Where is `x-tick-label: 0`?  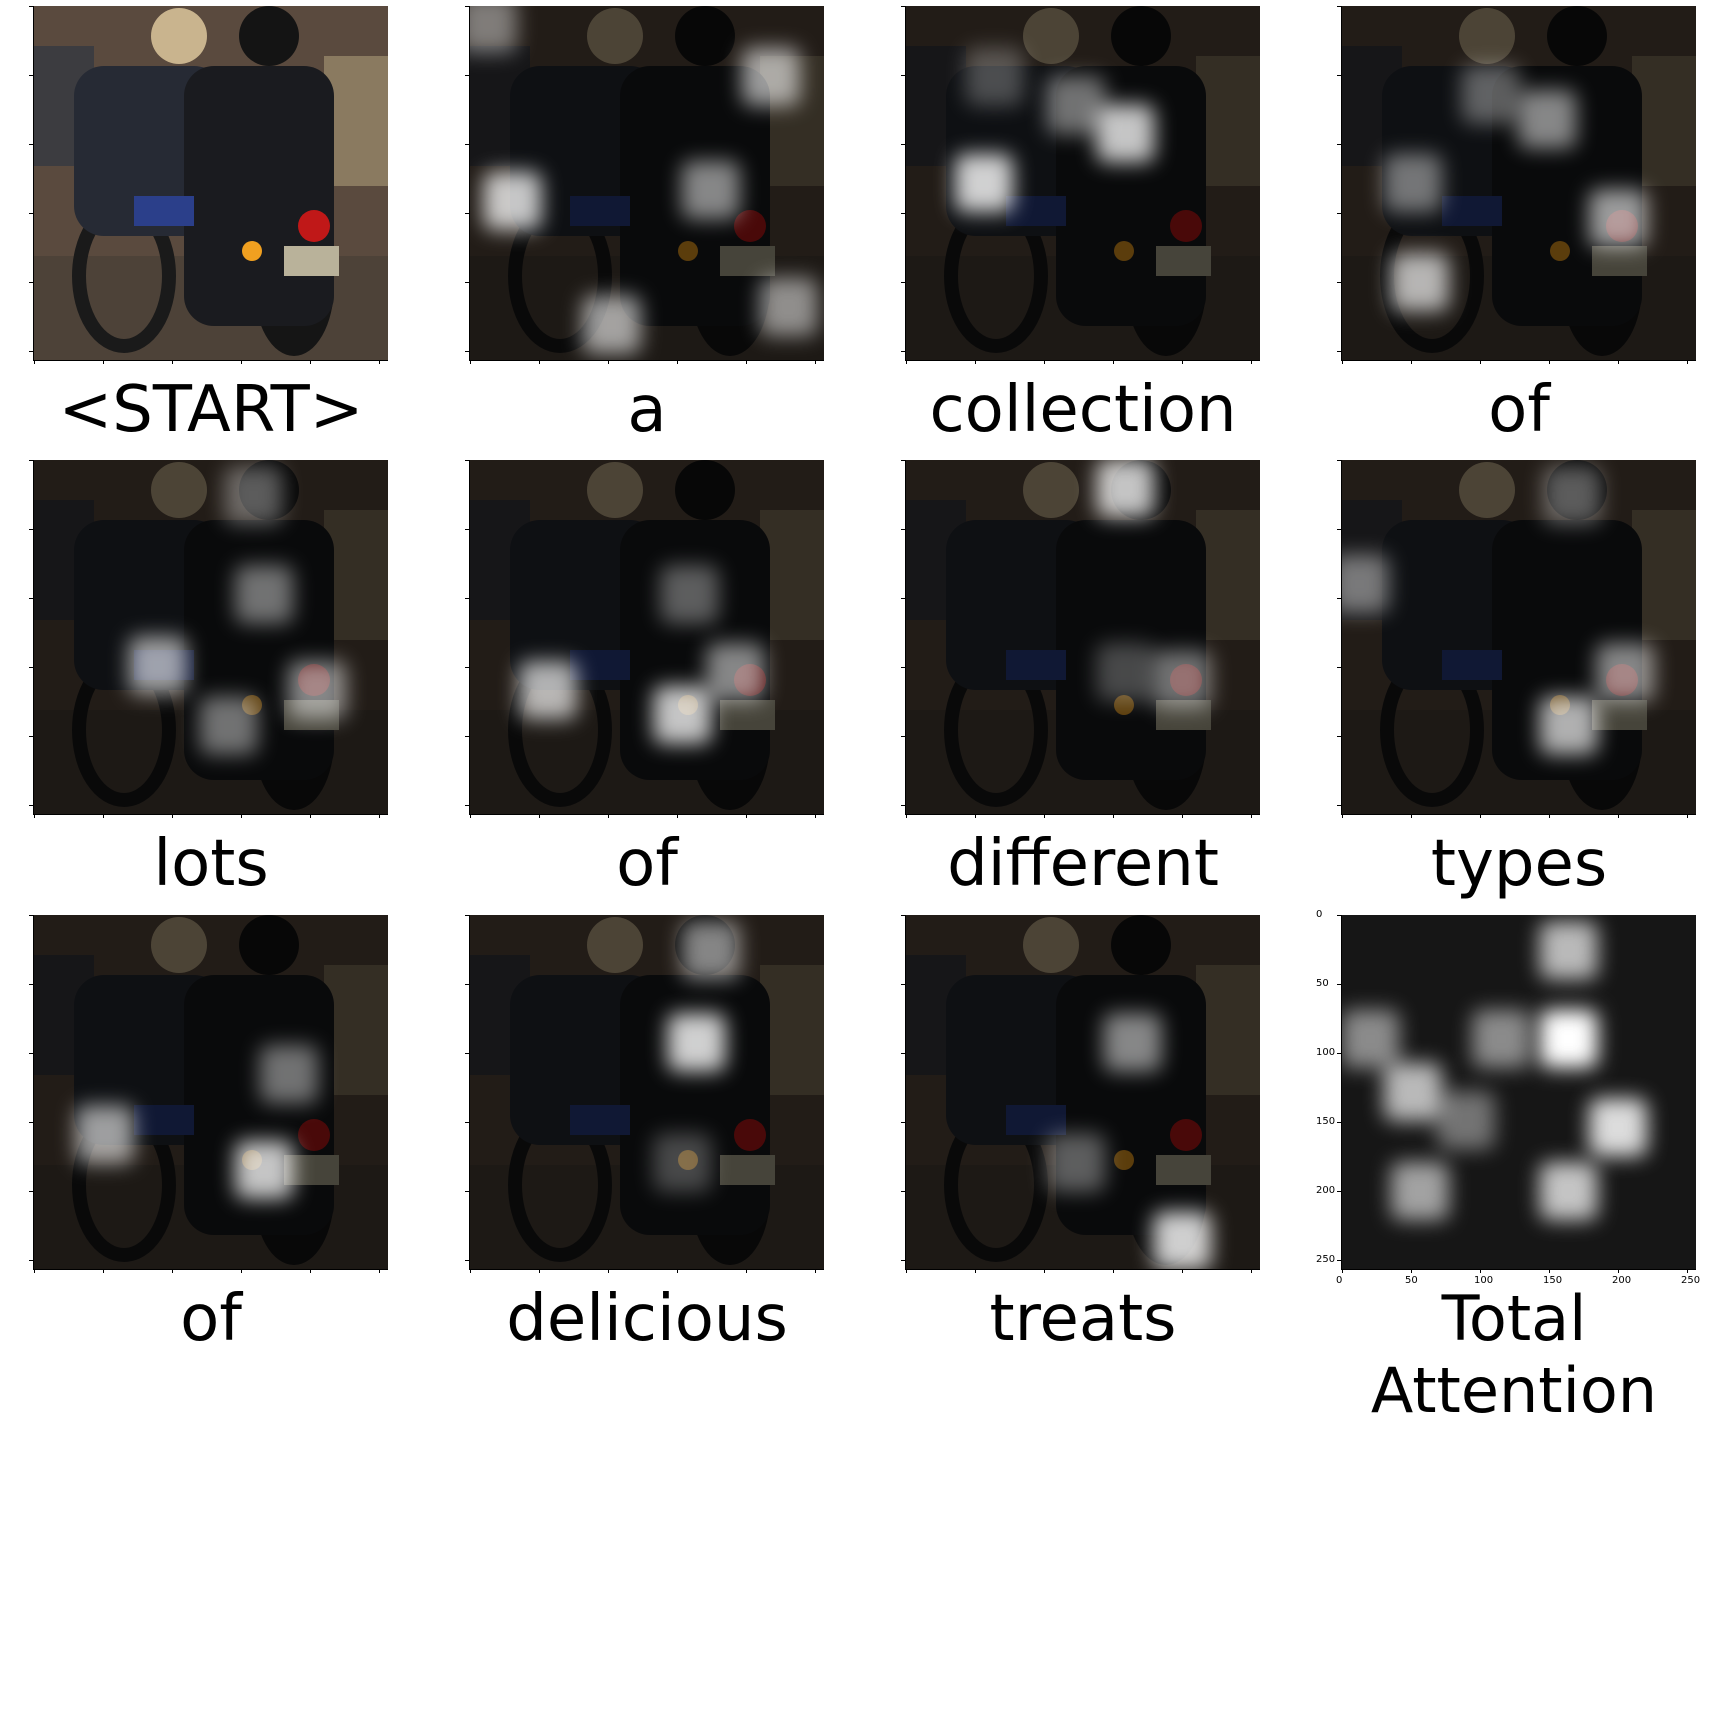
x-tick-label: 0 is located at coordinates (1339, 1280).